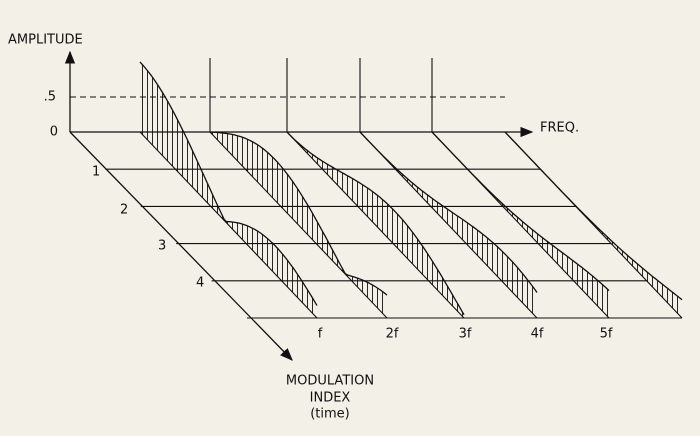  I want to click on frequency-tick: 2f, so click(392, 334).